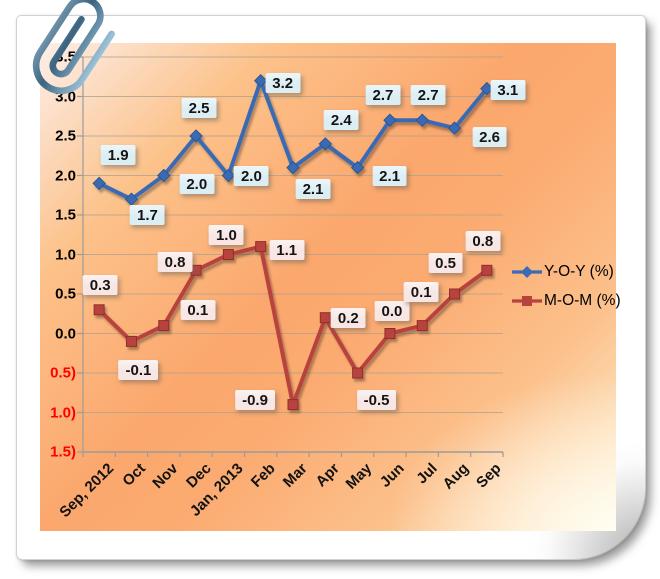 The image size is (660, 579). What do you see at coordinates (566, 286) in the screenshot?
I see `chart-legend: Y-O-Y (%) M-O-M (%)` at bounding box center [566, 286].